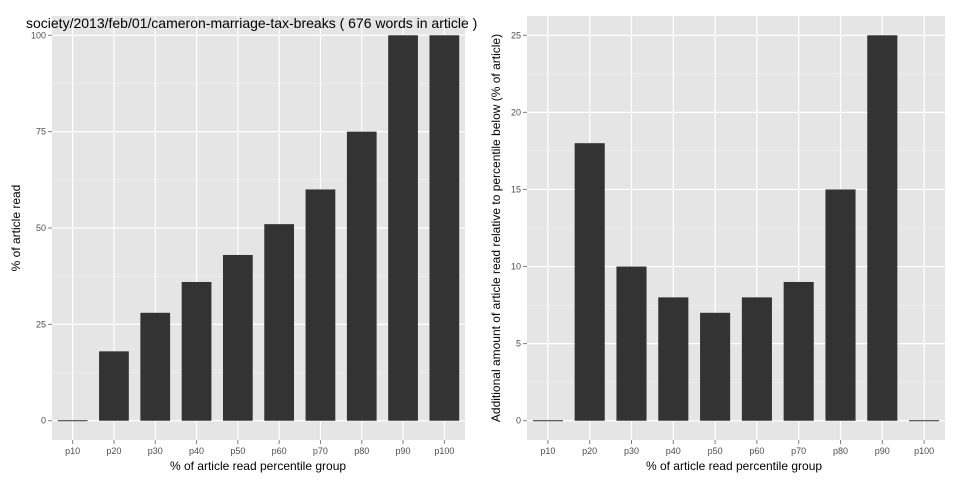 The width and height of the screenshot is (960, 480). Describe the element at coordinates (882, 451) in the screenshot. I see `chart-right-x-tick-label: p90` at that location.